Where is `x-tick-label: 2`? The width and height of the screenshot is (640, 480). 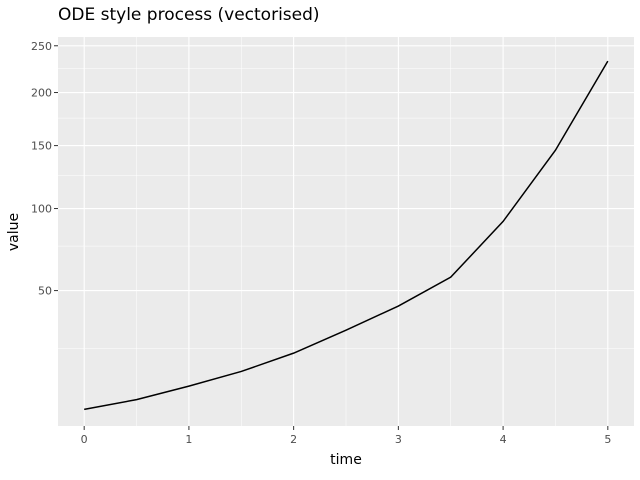 x-tick-label: 2 is located at coordinates (293, 439).